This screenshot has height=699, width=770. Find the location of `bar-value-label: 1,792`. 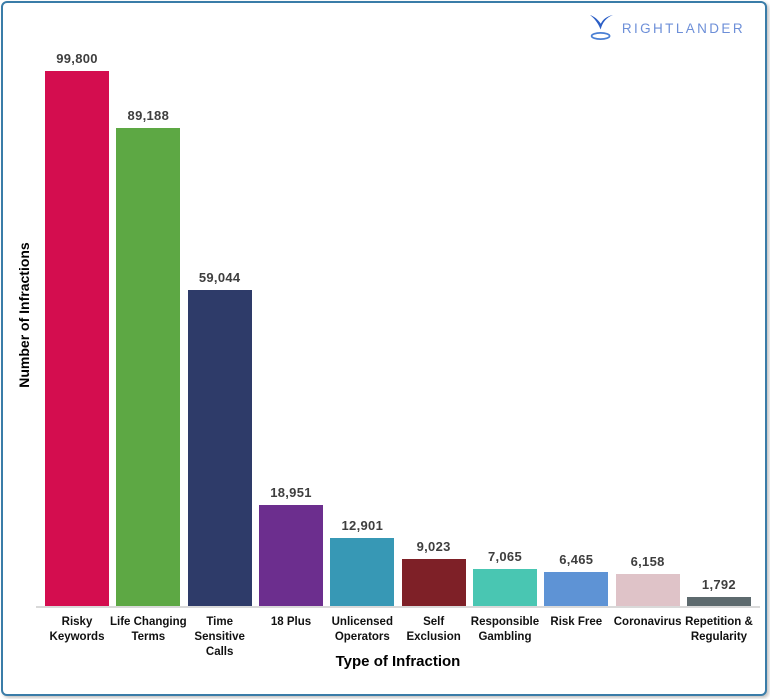

bar-value-label: 1,792 is located at coordinates (718, 584).